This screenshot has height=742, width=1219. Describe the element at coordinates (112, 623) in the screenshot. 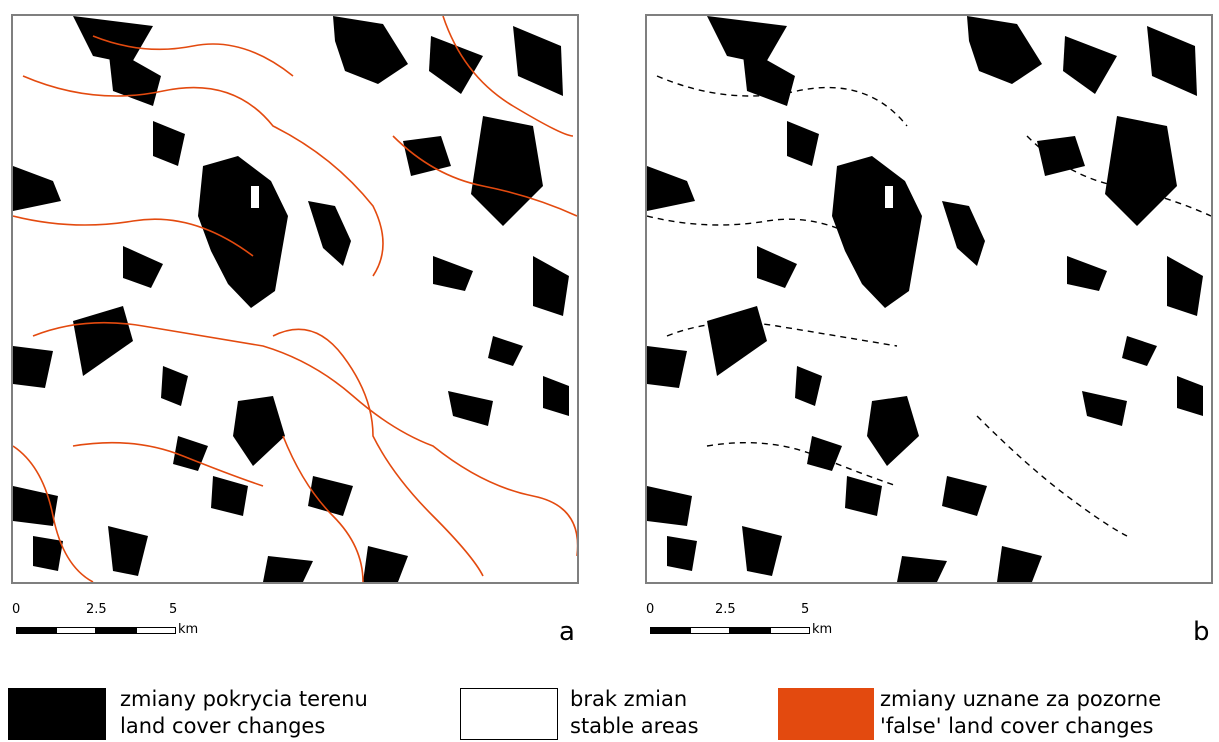

I see `scale-bar-a: 0 2.5 5 km` at that location.